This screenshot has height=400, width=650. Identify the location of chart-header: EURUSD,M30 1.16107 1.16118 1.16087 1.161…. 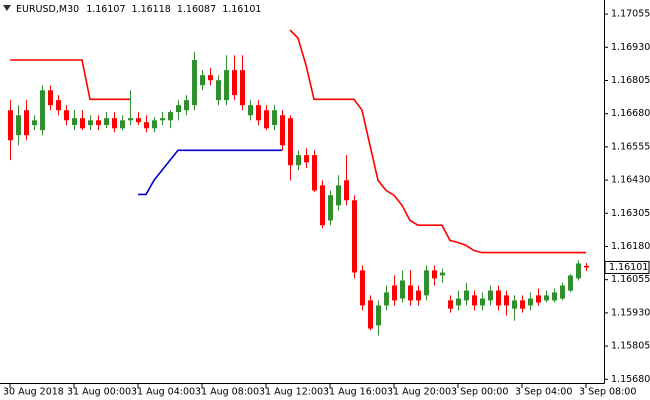
(138, 9).